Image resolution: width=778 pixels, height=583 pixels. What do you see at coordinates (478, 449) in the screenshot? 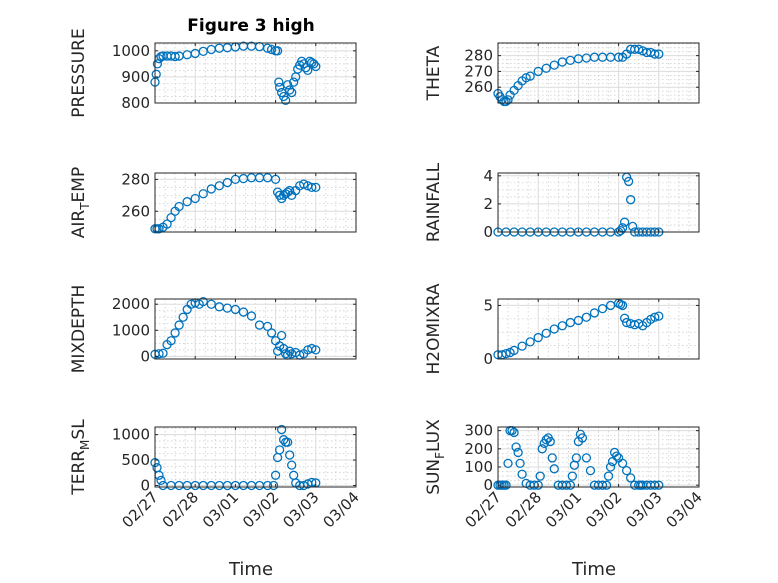
I see `y-tick-label: 200` at bounding box center [478, 449].